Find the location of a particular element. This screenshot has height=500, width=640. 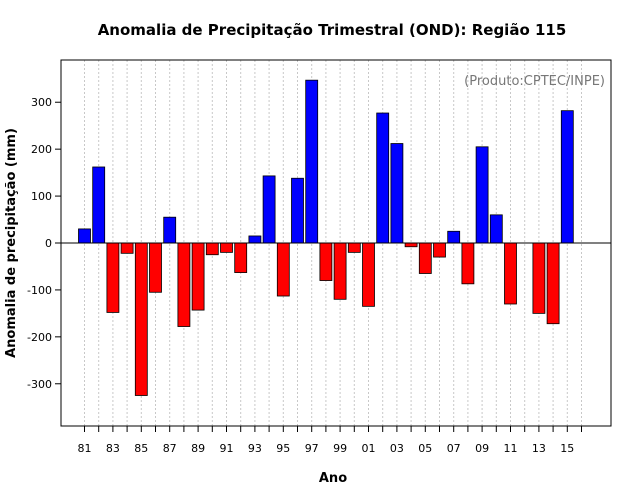

y-axis-label: Anomalia de precipitação (mm) is located at coordinates (11, 243).